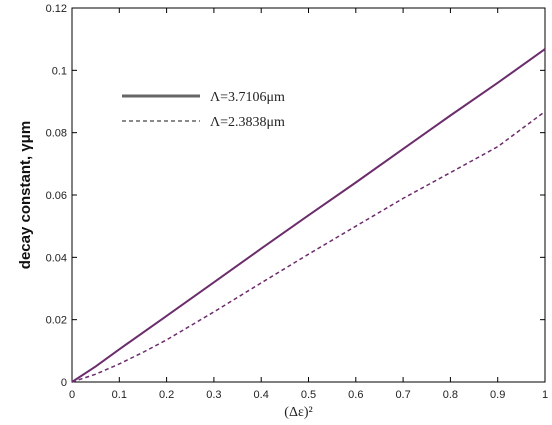 This screenshot has height=425, width=552. Describe the element at coordinates (545, 395) in the screenshot. I see `x-tick-label: 1` at that location.